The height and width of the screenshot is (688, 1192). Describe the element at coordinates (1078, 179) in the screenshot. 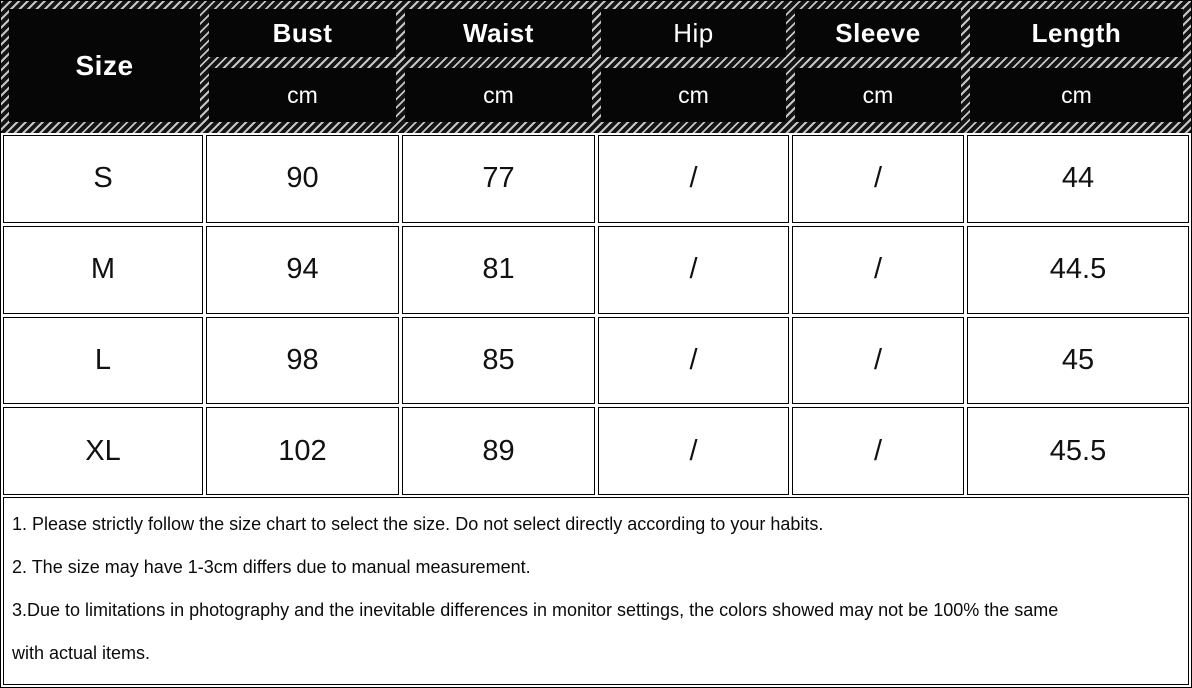

I see `table-cell: 44` at that location.